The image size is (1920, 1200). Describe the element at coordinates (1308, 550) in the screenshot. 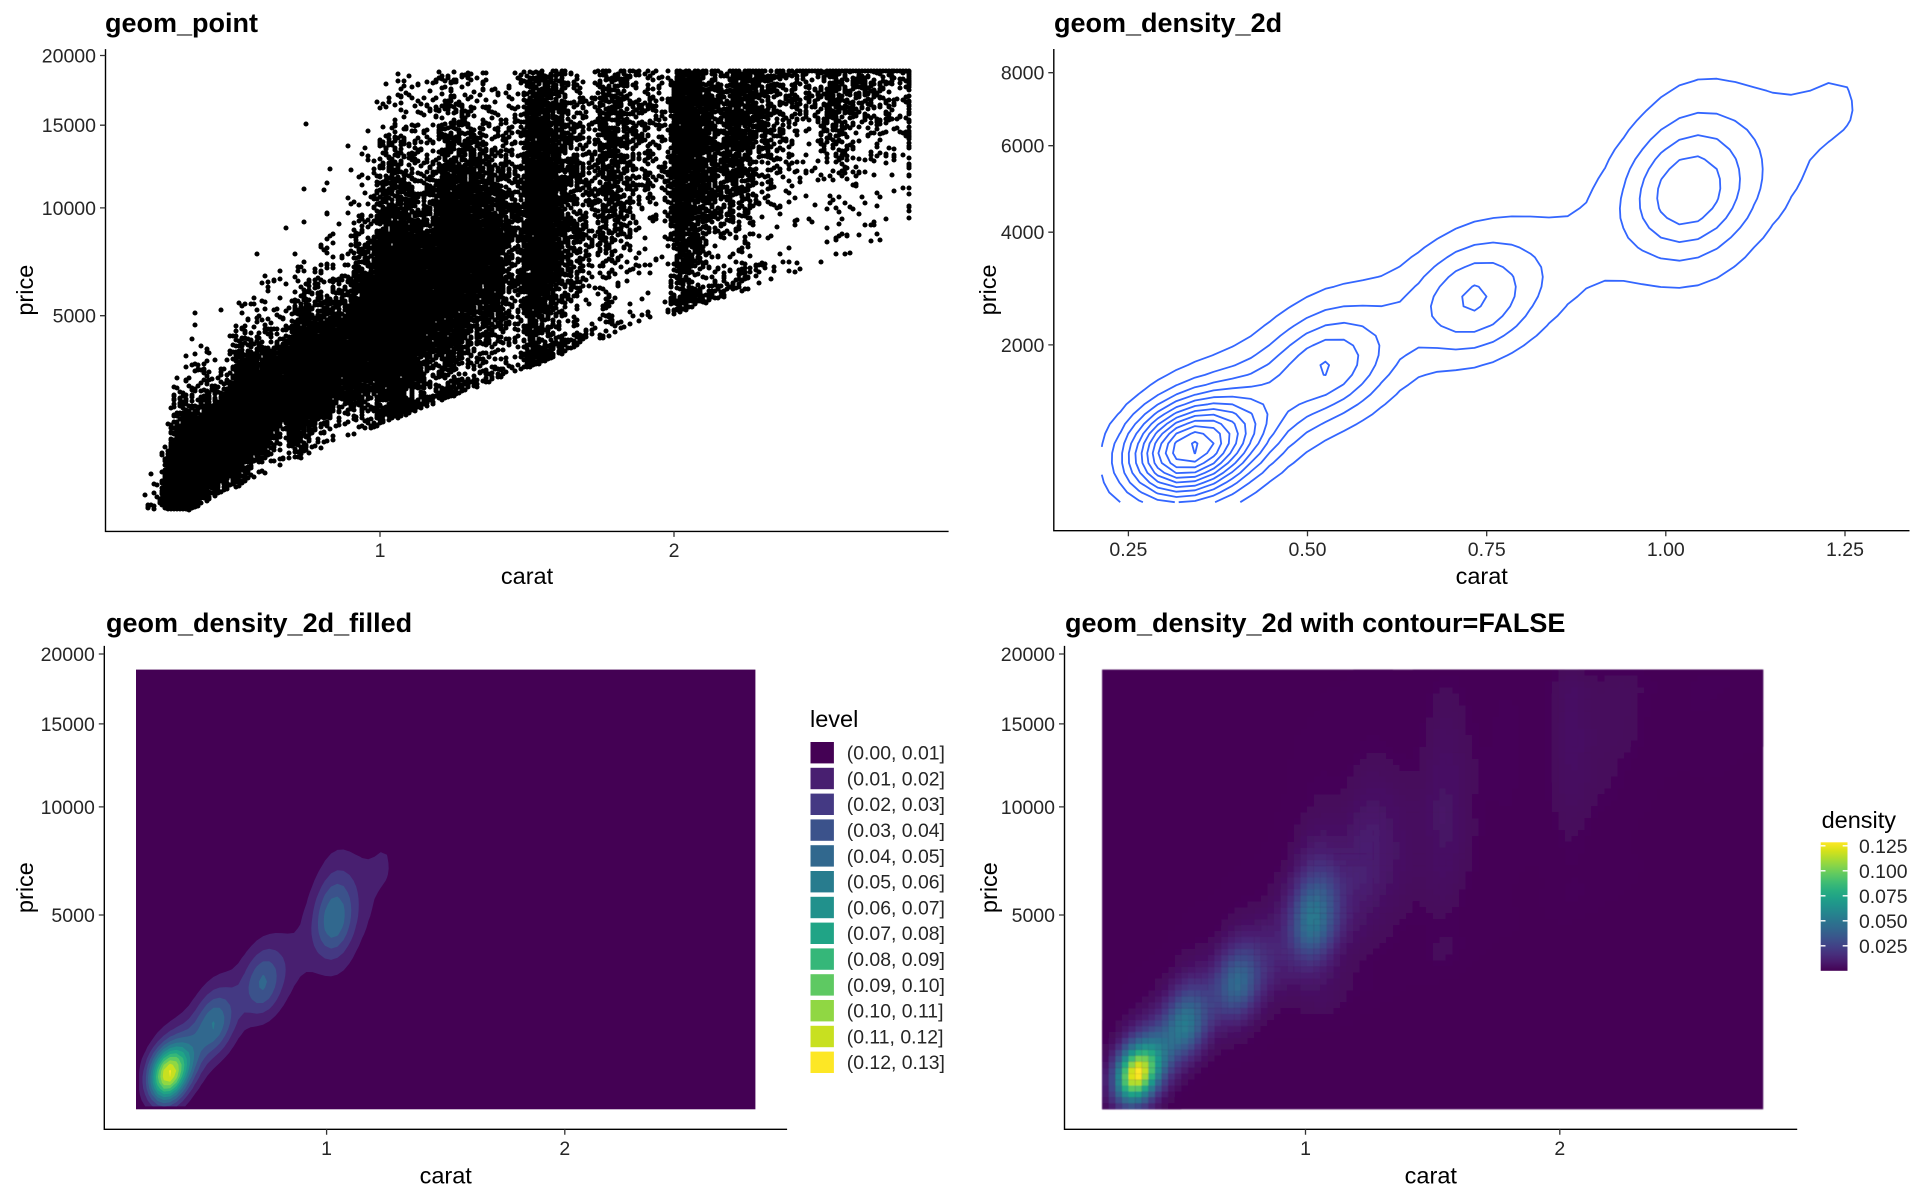

I see `svg-text: 0.50` at that location.